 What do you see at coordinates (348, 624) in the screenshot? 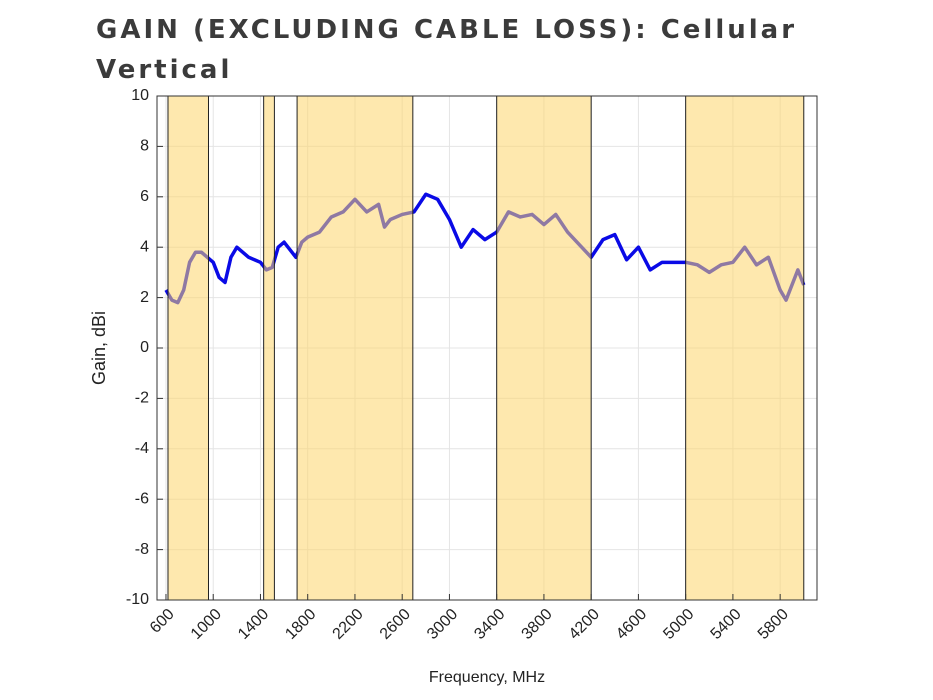
I see `x-tick-label: 2200` at bounding box center [348, 624].